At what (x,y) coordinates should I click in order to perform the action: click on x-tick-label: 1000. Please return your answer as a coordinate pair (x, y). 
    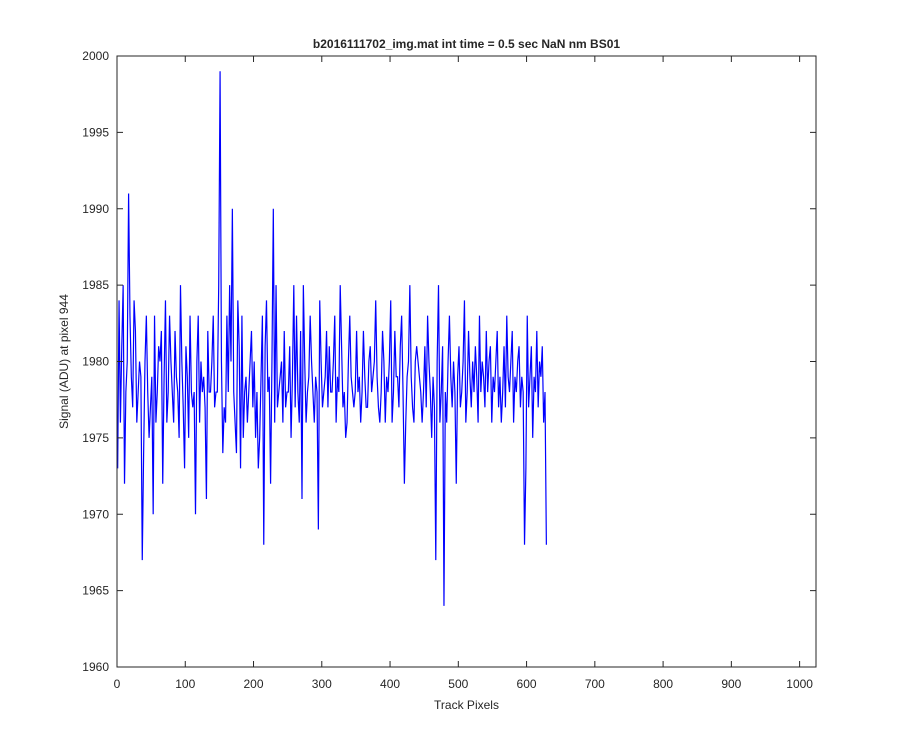
    Looking at the image, I should click on (799, 684).